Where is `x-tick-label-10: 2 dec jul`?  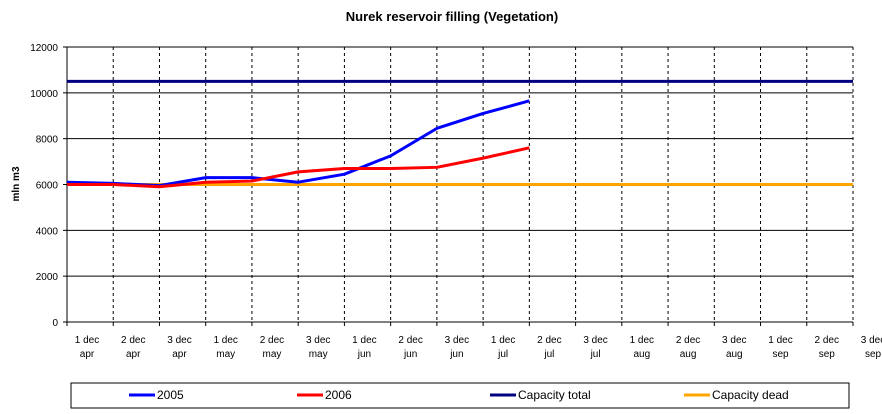 x-tick-label-10: 2 dec jul is located at coordinates (549, 347).